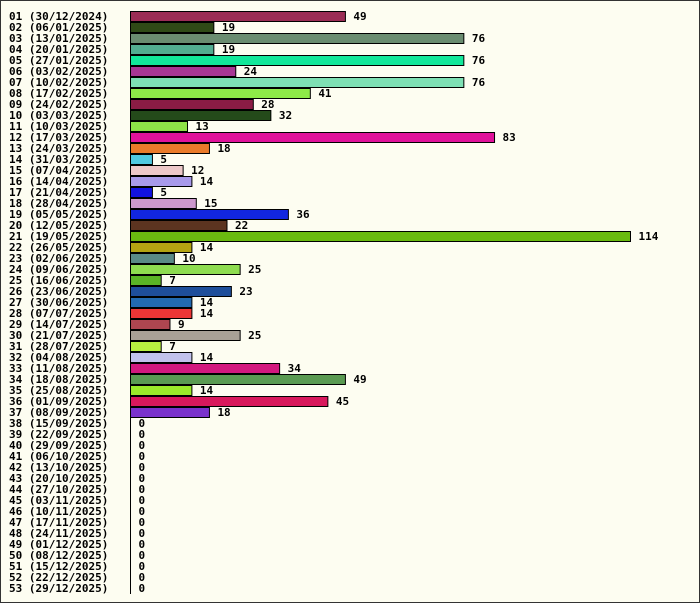  What do you see at coordinates (58, 302) in the screenshot?
I see `category-label: 27 (30/06/2025)` at bounding box center [58, 302].